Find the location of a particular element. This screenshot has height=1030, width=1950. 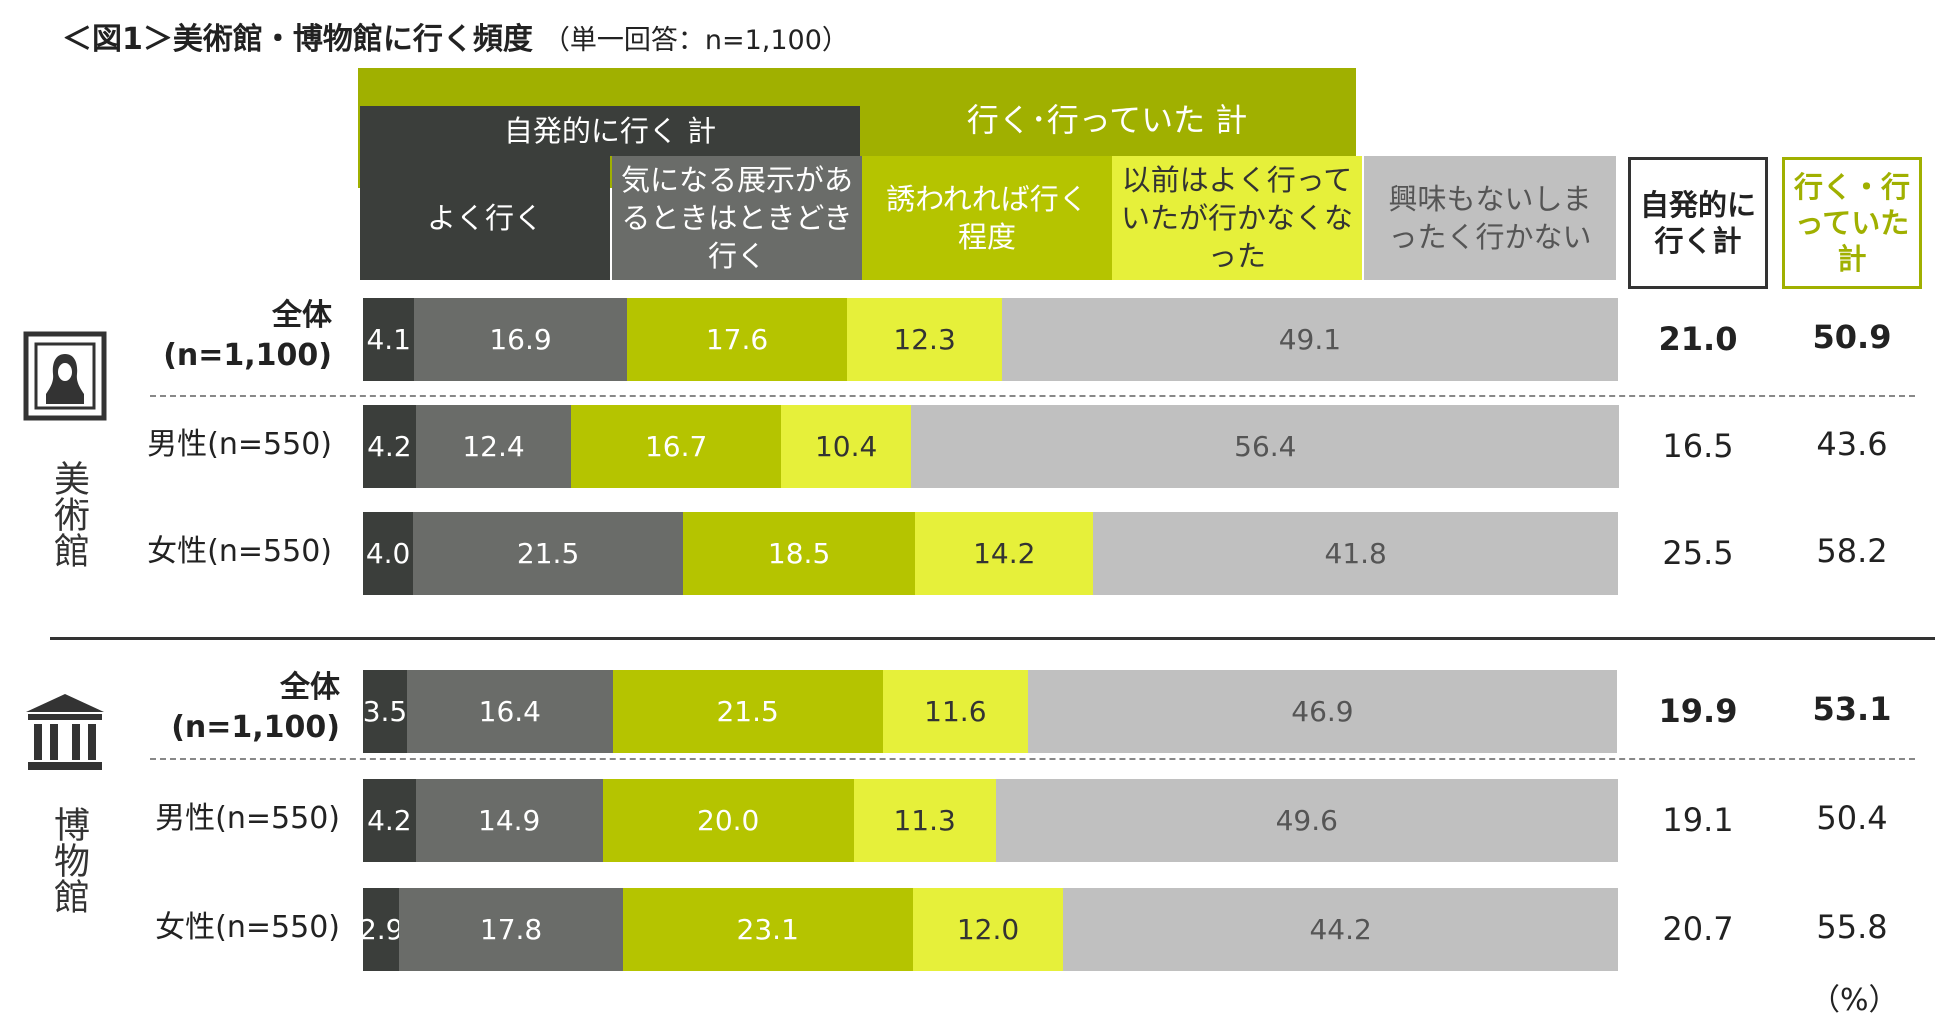

bar-segment: 14.9 is located at coordinates (509, 820).